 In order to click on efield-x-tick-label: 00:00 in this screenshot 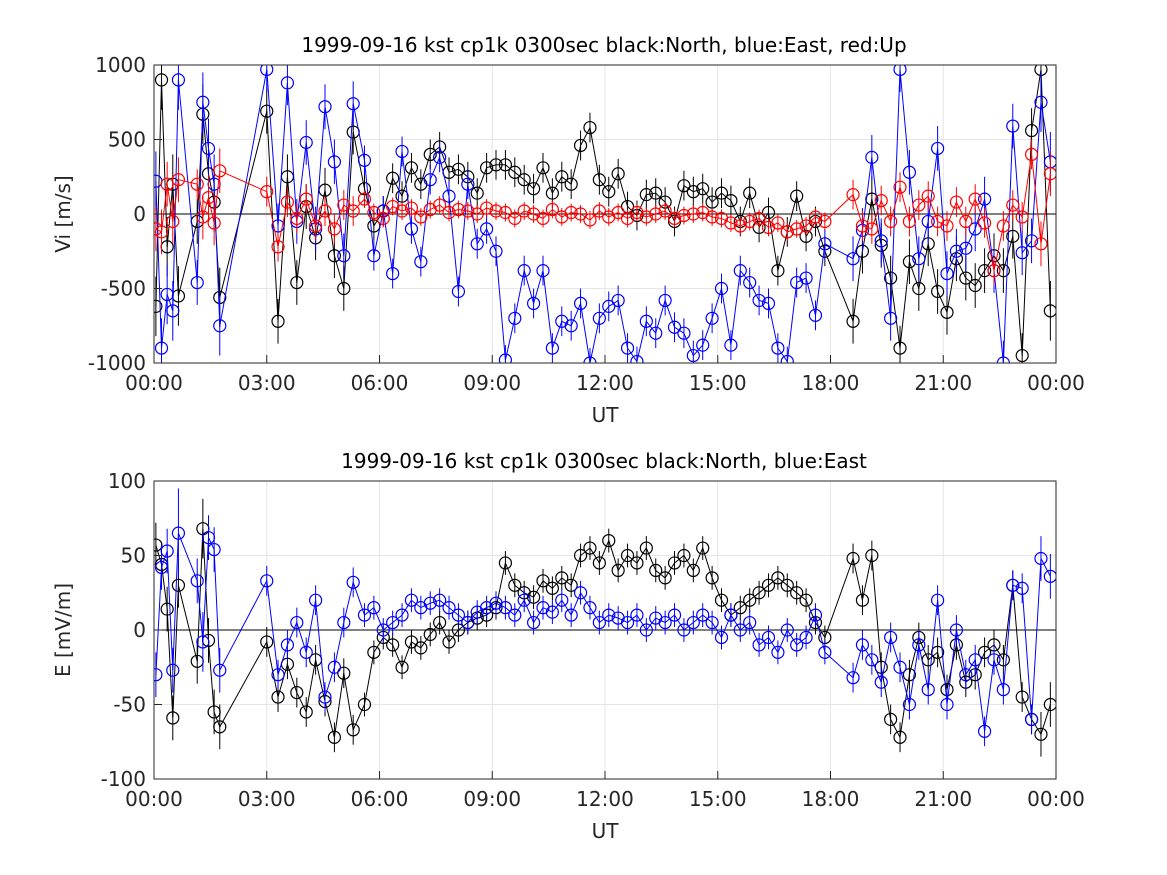, I will do `click(1056, 799)`.